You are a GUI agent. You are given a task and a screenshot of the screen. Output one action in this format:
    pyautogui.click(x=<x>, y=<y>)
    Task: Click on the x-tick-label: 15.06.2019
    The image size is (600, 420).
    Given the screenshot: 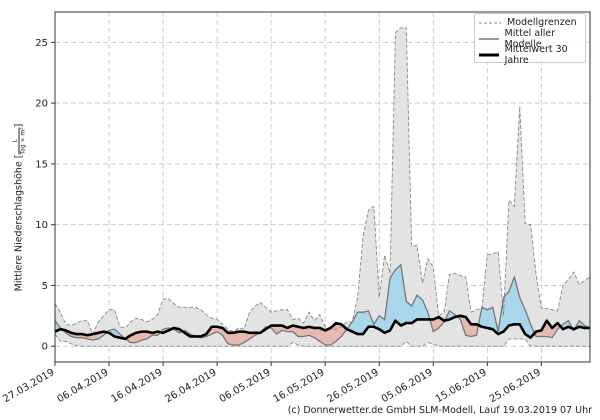 What is the action you would take?
    pyautogui.click(x=461, y=386)
    